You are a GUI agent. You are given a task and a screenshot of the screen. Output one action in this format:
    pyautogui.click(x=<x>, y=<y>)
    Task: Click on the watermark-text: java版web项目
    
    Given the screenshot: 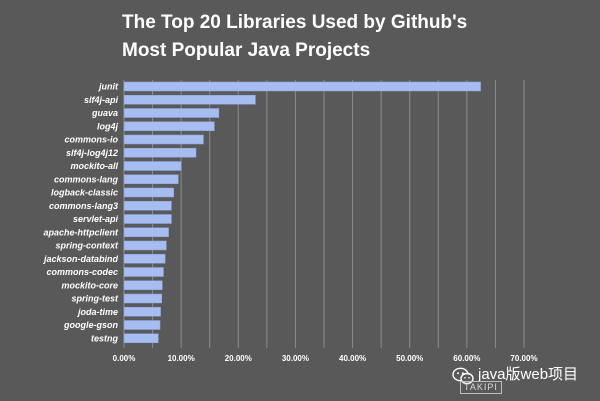 What is the action you would take?
    pyautogui.click(x=528, y=374)
    